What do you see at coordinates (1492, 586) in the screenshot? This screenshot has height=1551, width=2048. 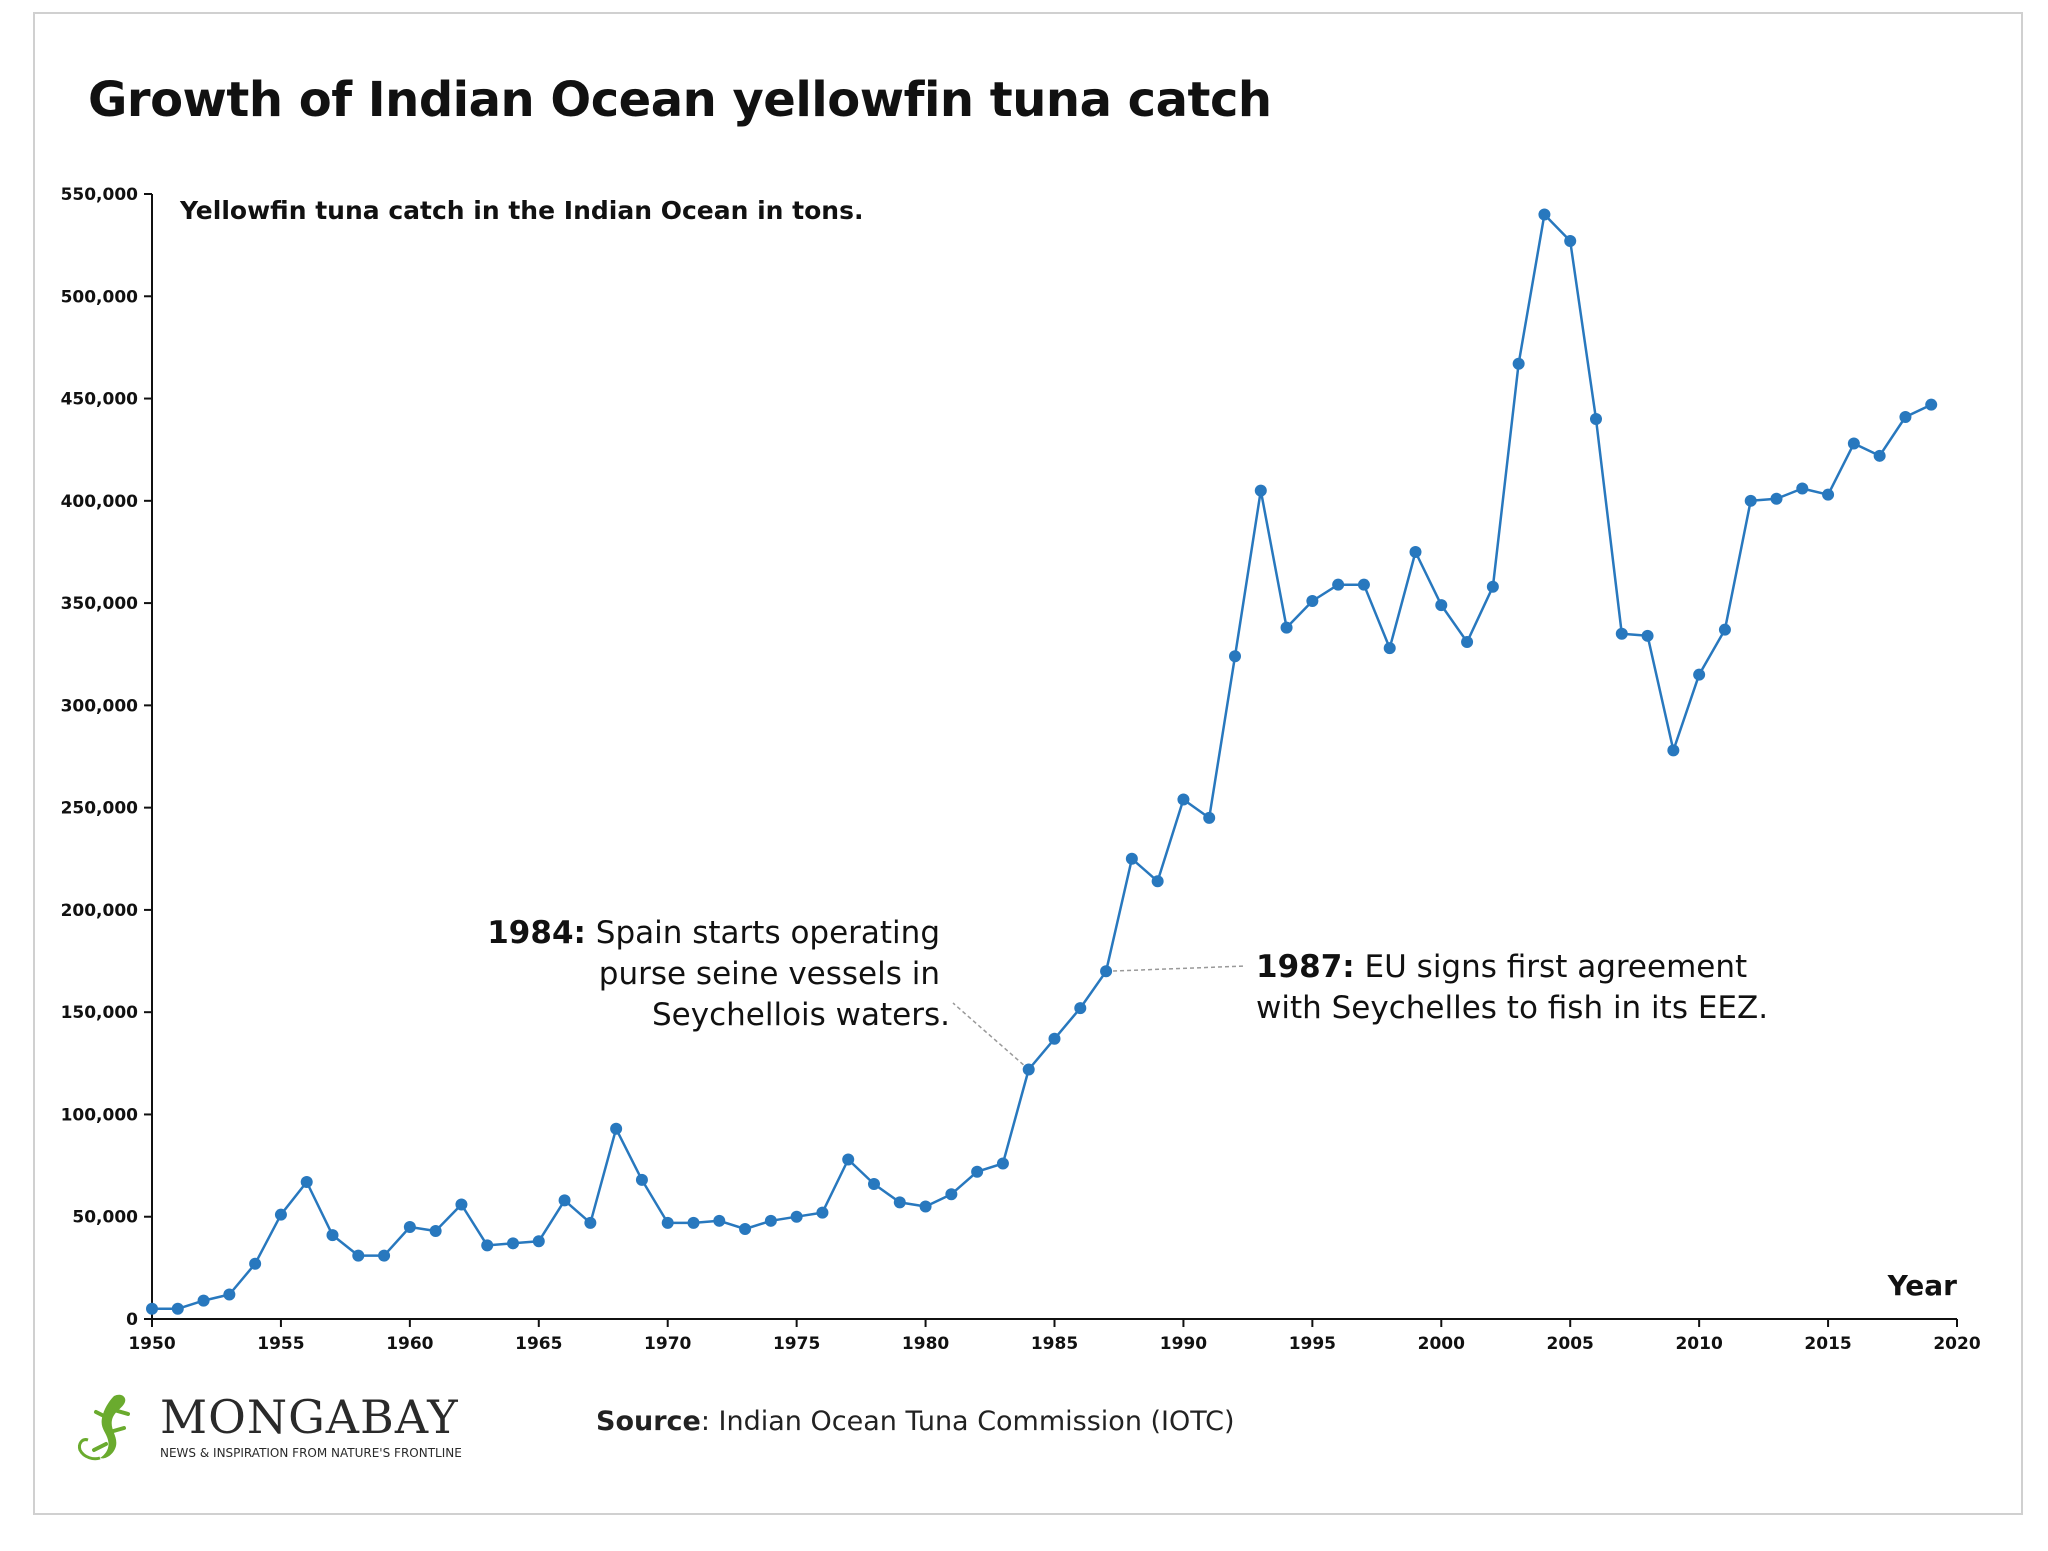 I see `data-point-2002` at bounding box center [1492, 586].